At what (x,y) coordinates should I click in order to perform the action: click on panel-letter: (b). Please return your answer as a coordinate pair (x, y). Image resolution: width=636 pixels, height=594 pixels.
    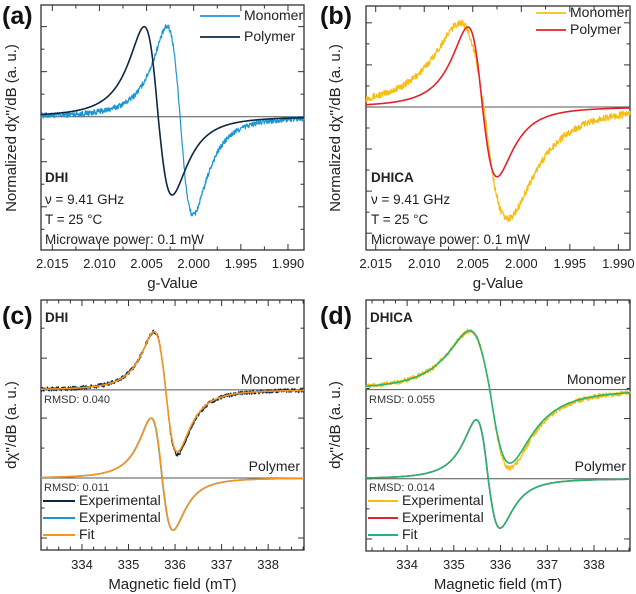
    Looking at the image, I should click on (336, 16).